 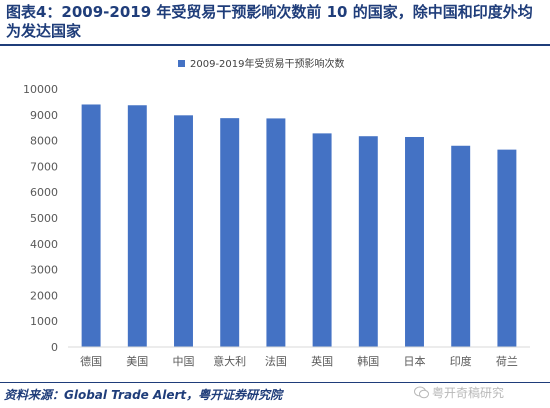 What do you see at coordinates (44, 295) in the screenshot?
I see `y-tick-label: 2000` at bounding box center [44, 295].